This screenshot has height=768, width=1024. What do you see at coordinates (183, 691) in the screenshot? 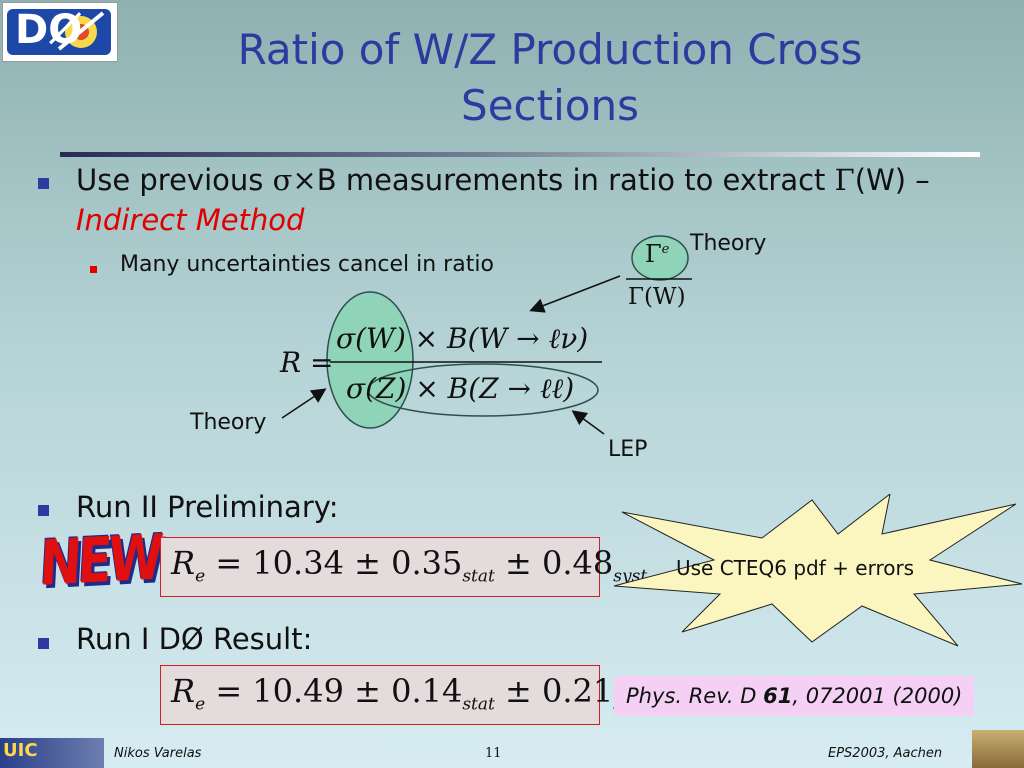
I see `run1-lhs: R` at bounding box center [183, 691].